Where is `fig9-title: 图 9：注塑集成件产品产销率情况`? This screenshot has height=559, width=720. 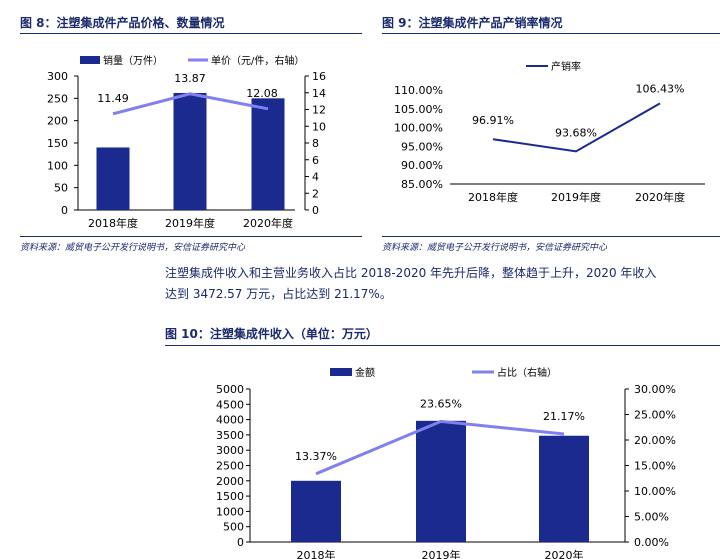 fig9-title: 图 9：注塑集成件产品产销率情况 is located at coordinates (472, 23).